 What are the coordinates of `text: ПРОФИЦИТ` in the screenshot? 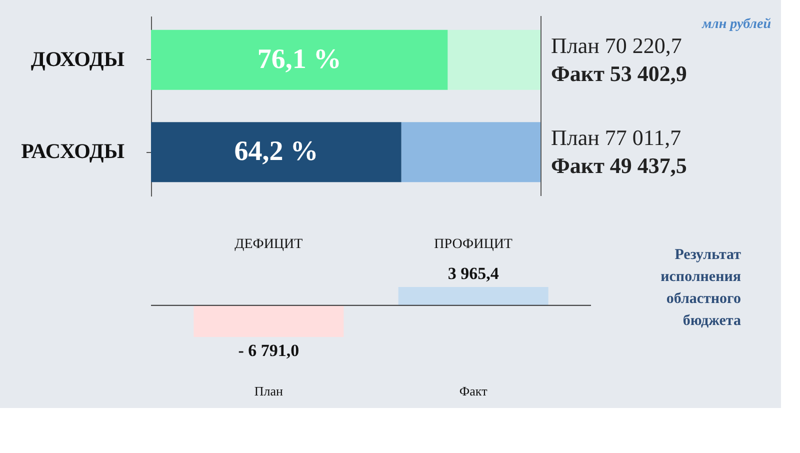 It's located at (473, 244).